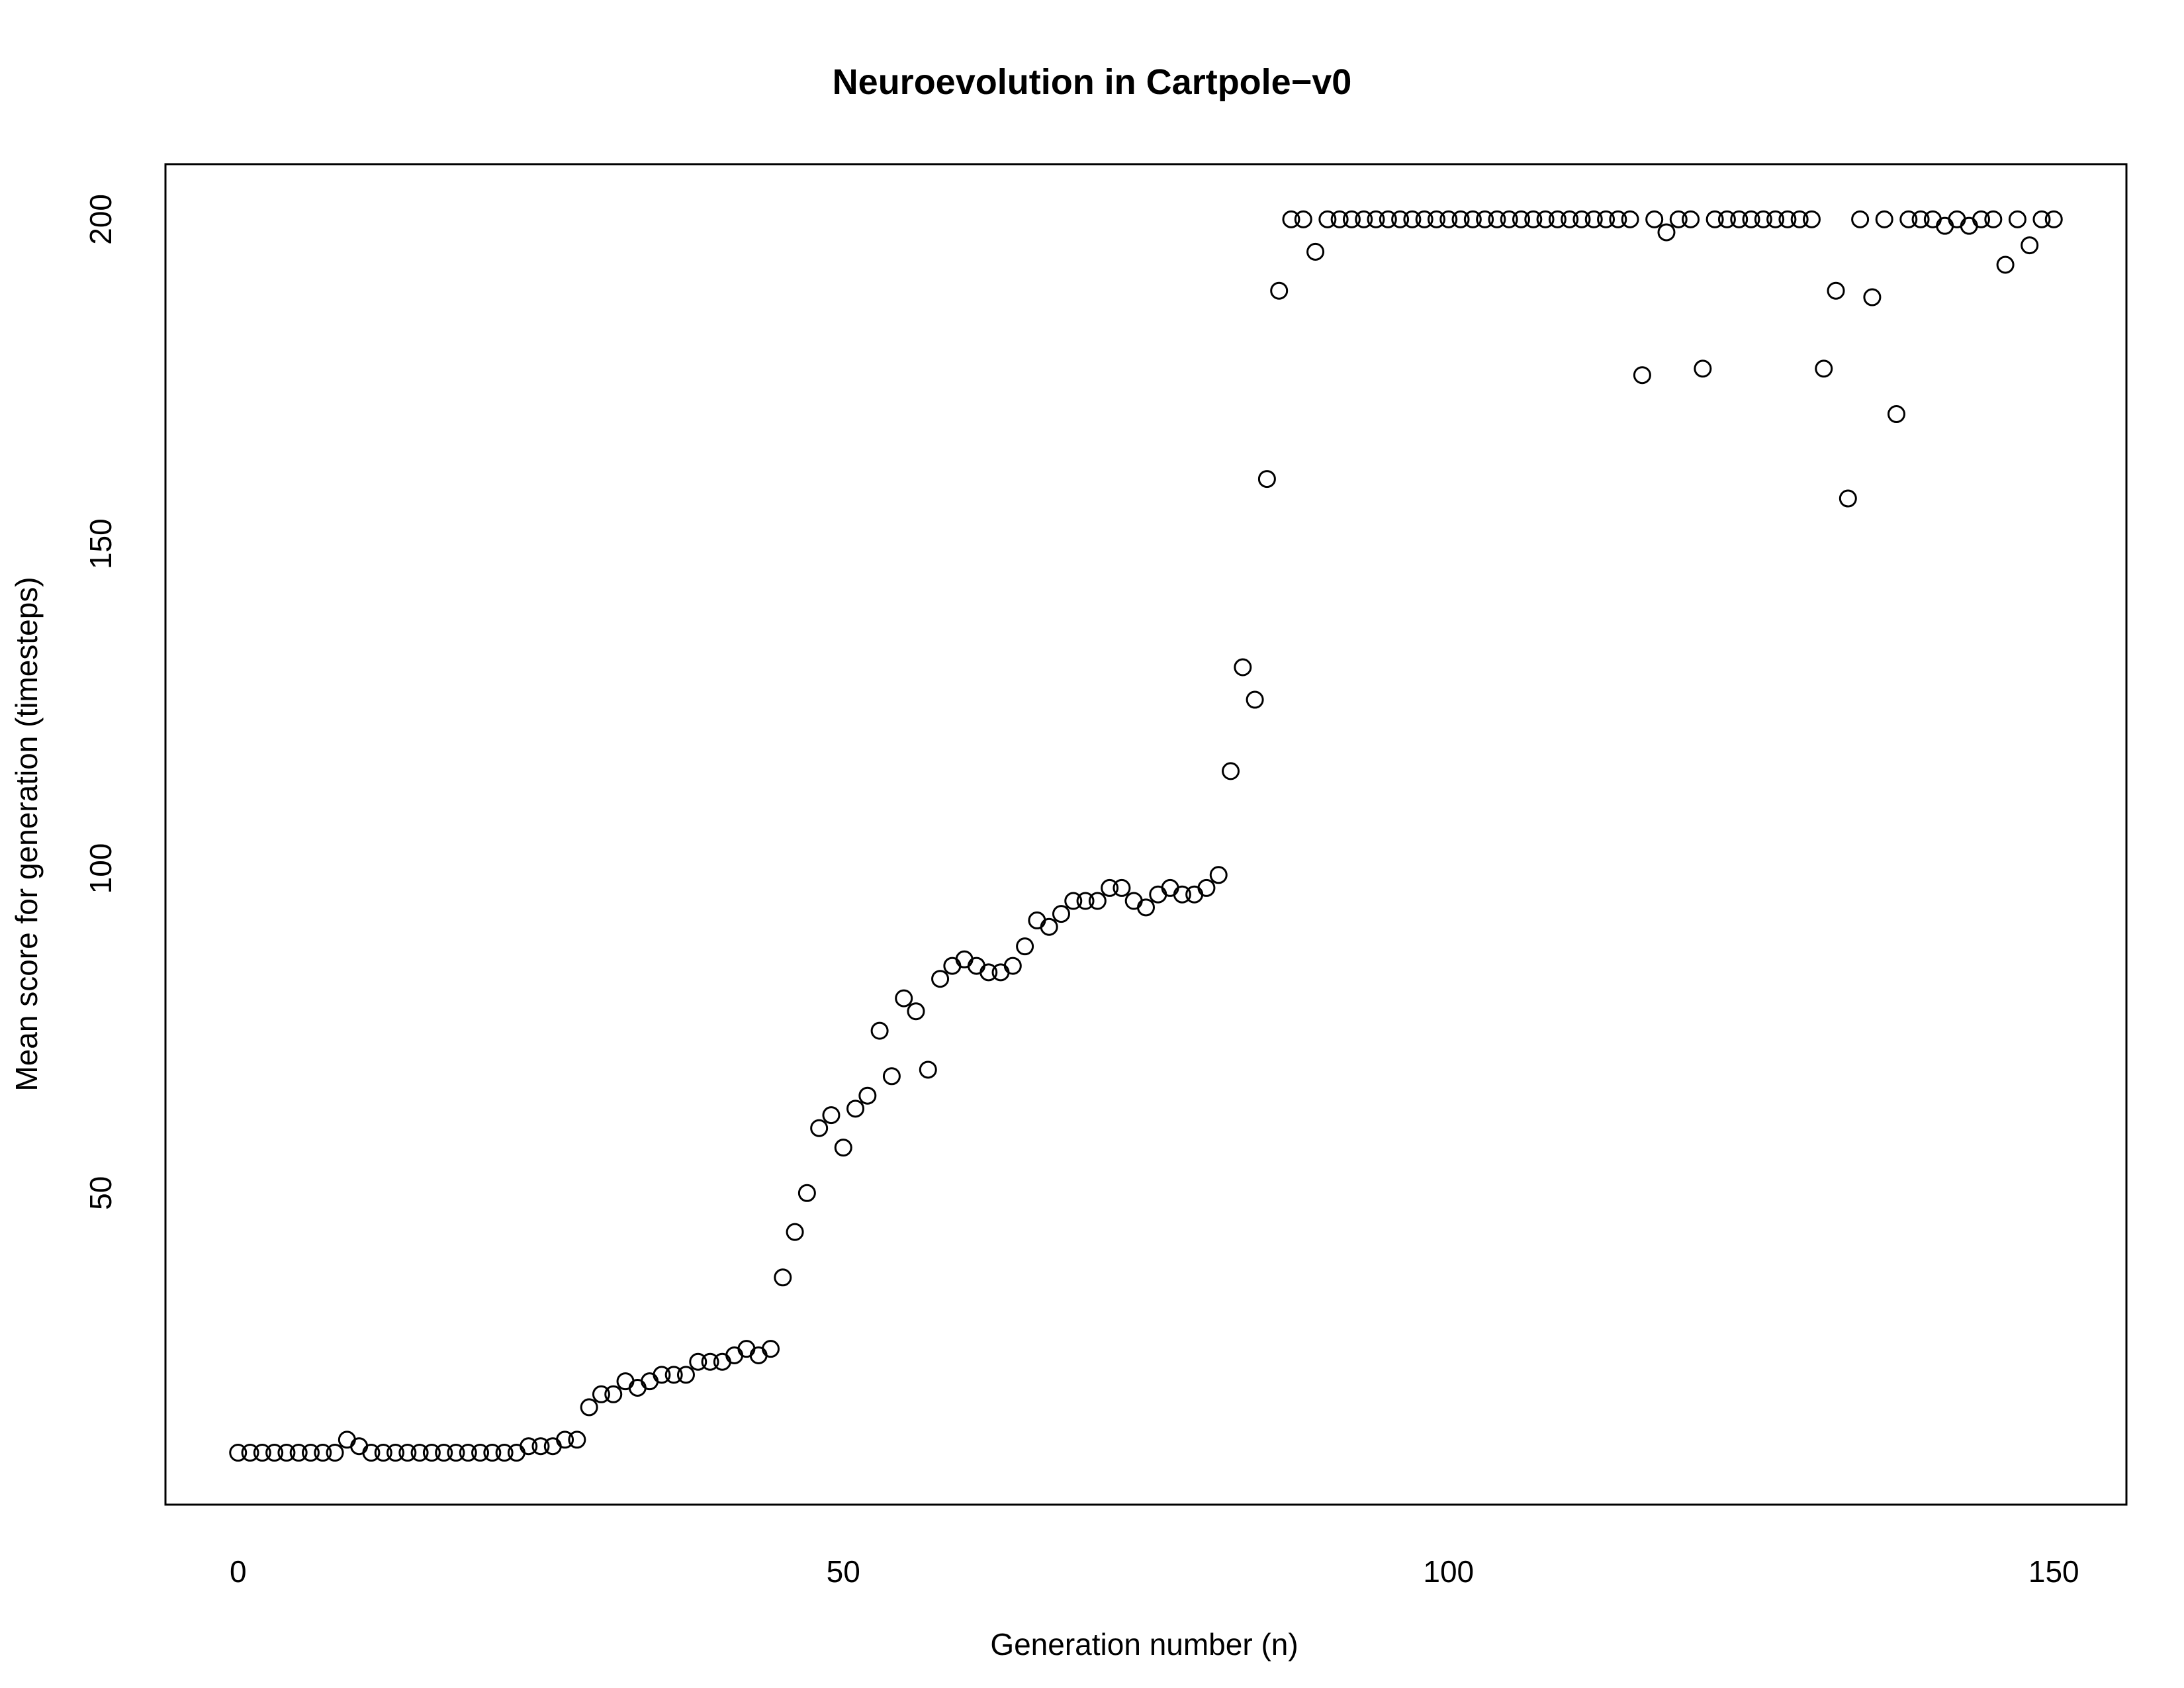 The height and width of the screenshot is (1688, 2184). Describe the element at coordinates (26, 834) in the screenshot. I see `y-axis-label: Mean score for generation (timesteps)` at that location.